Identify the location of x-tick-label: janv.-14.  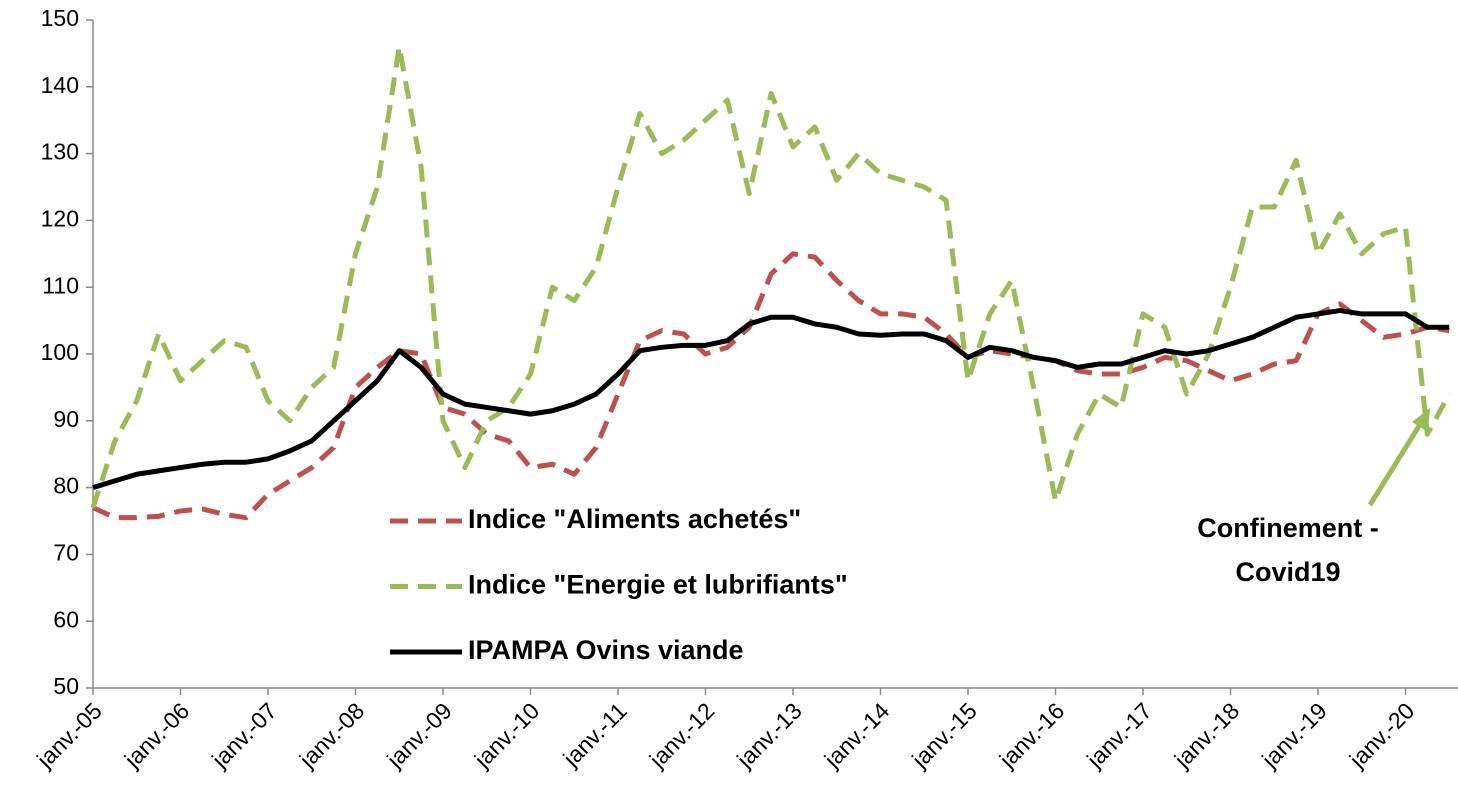
(857, 735).